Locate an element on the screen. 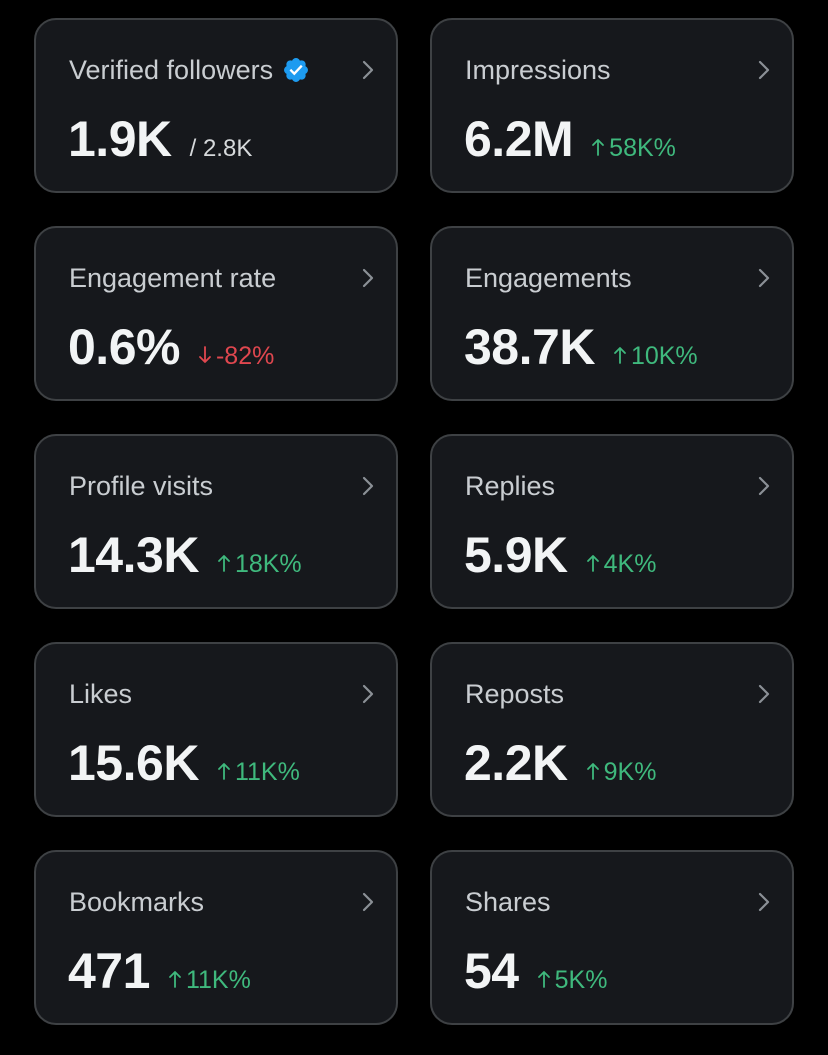 This screenshot has width=828, height=1055. metric-value: 5.9K is located at coordinates (516, 555).